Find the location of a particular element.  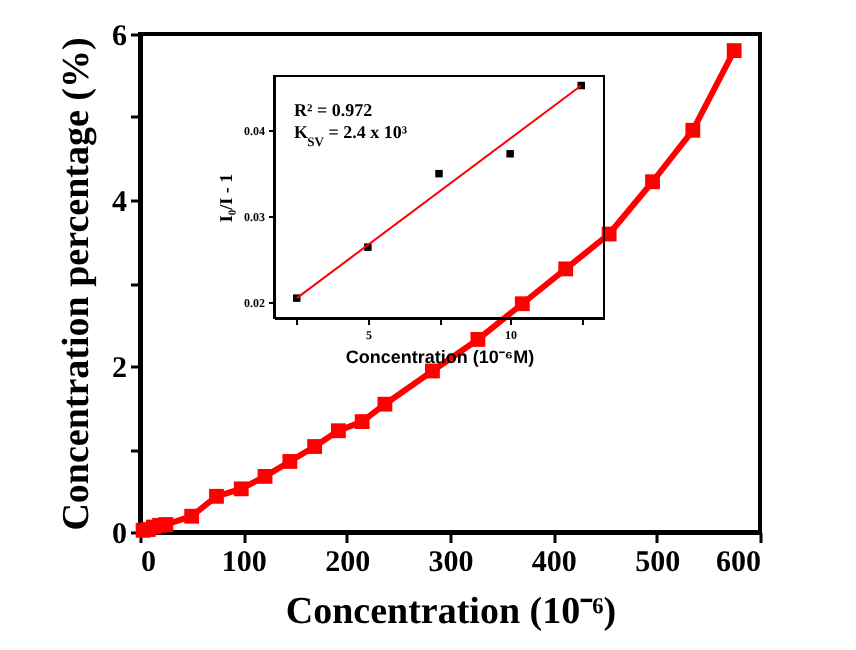

annotation: R² = 0.972 is located at coordinates (334, 110).